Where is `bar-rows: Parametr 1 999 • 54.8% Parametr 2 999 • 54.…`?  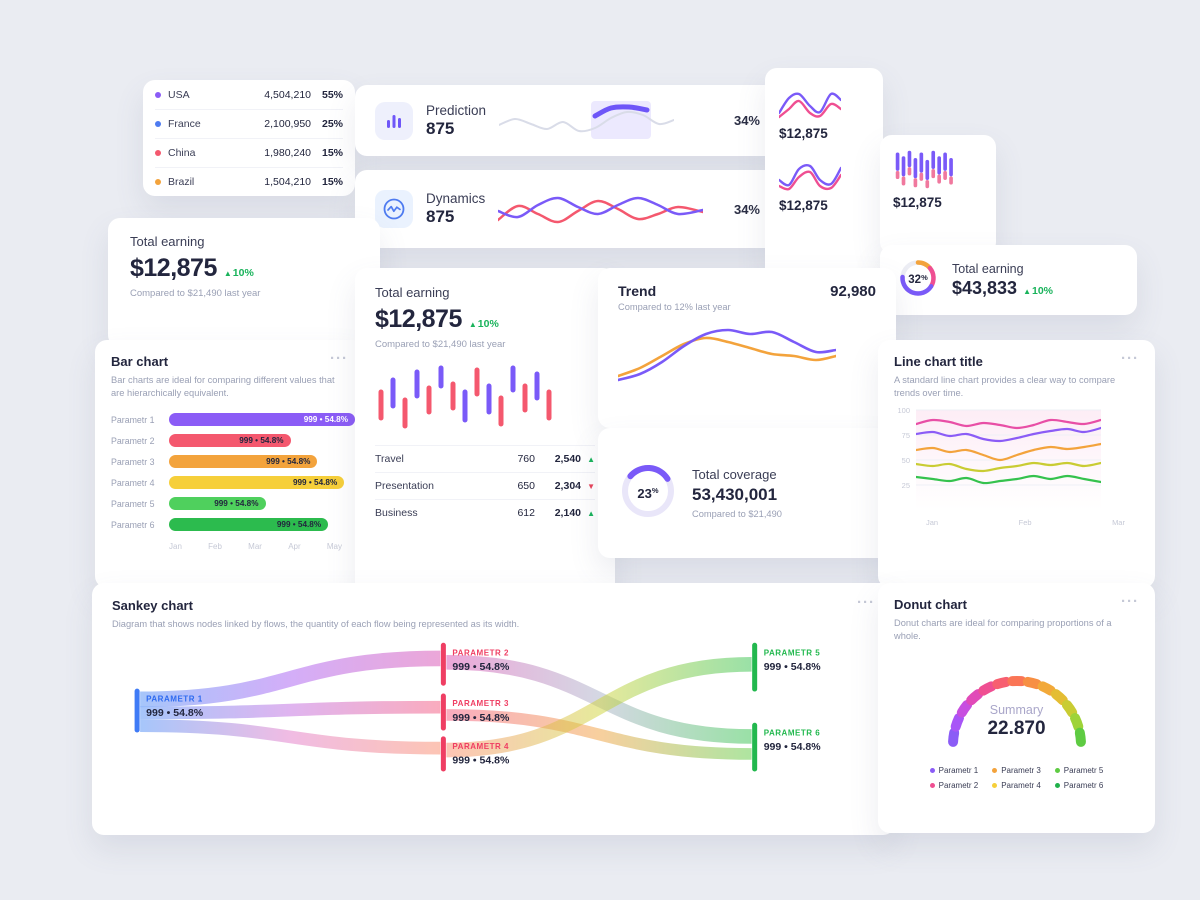 bar-rows: Parametr 1 999 • 54.8% Parametr 2 999 • 54.… is located at coordinates (233, 472).